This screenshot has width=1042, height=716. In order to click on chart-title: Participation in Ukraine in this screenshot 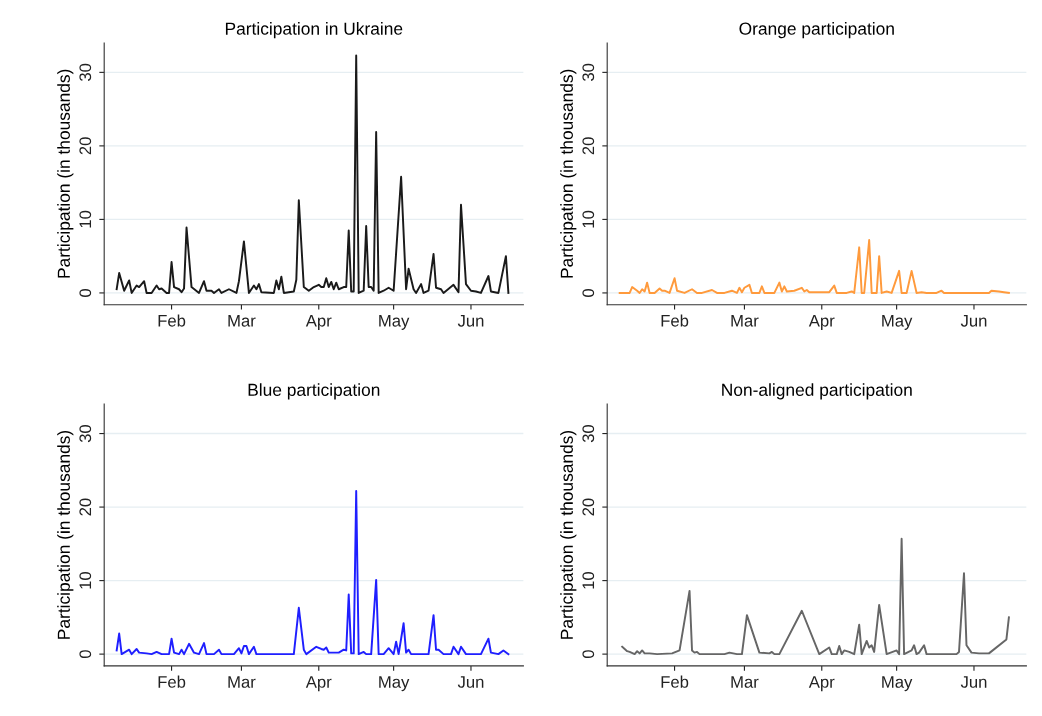, I will do `click(314, 30)`.